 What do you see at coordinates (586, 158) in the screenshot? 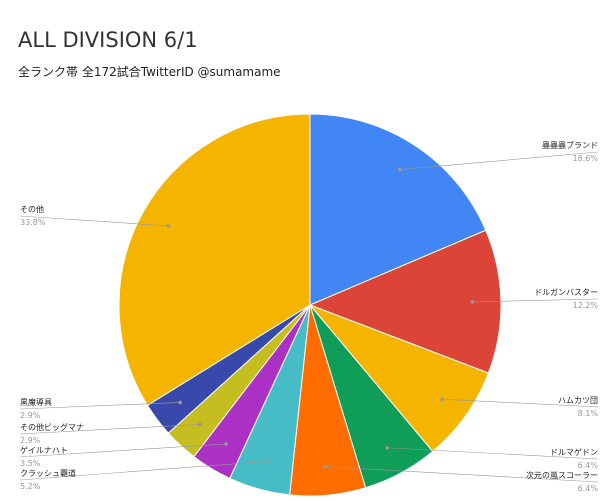
I see `value-label: 18.6%` at bounding box center [586, 158].